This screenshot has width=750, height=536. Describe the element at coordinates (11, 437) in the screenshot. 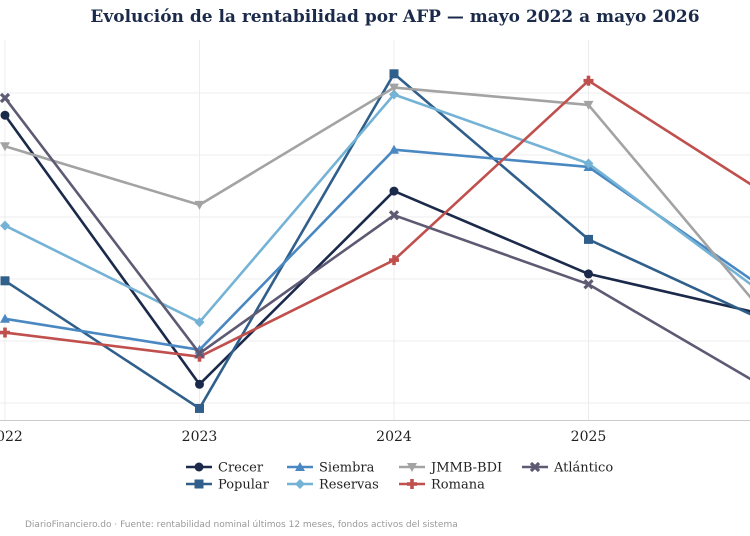

I see `x-tick-label: 2022` at that location.